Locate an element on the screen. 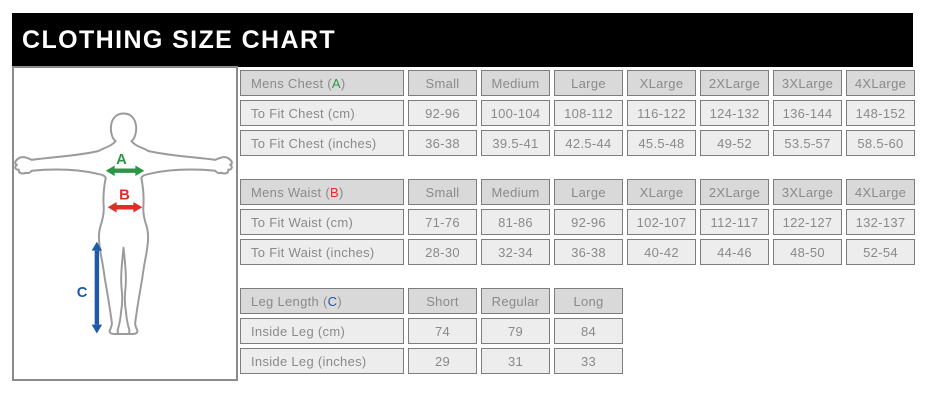 This screenshot has width=926, height=406. human-body-outline is located at coordinates (123, 223).